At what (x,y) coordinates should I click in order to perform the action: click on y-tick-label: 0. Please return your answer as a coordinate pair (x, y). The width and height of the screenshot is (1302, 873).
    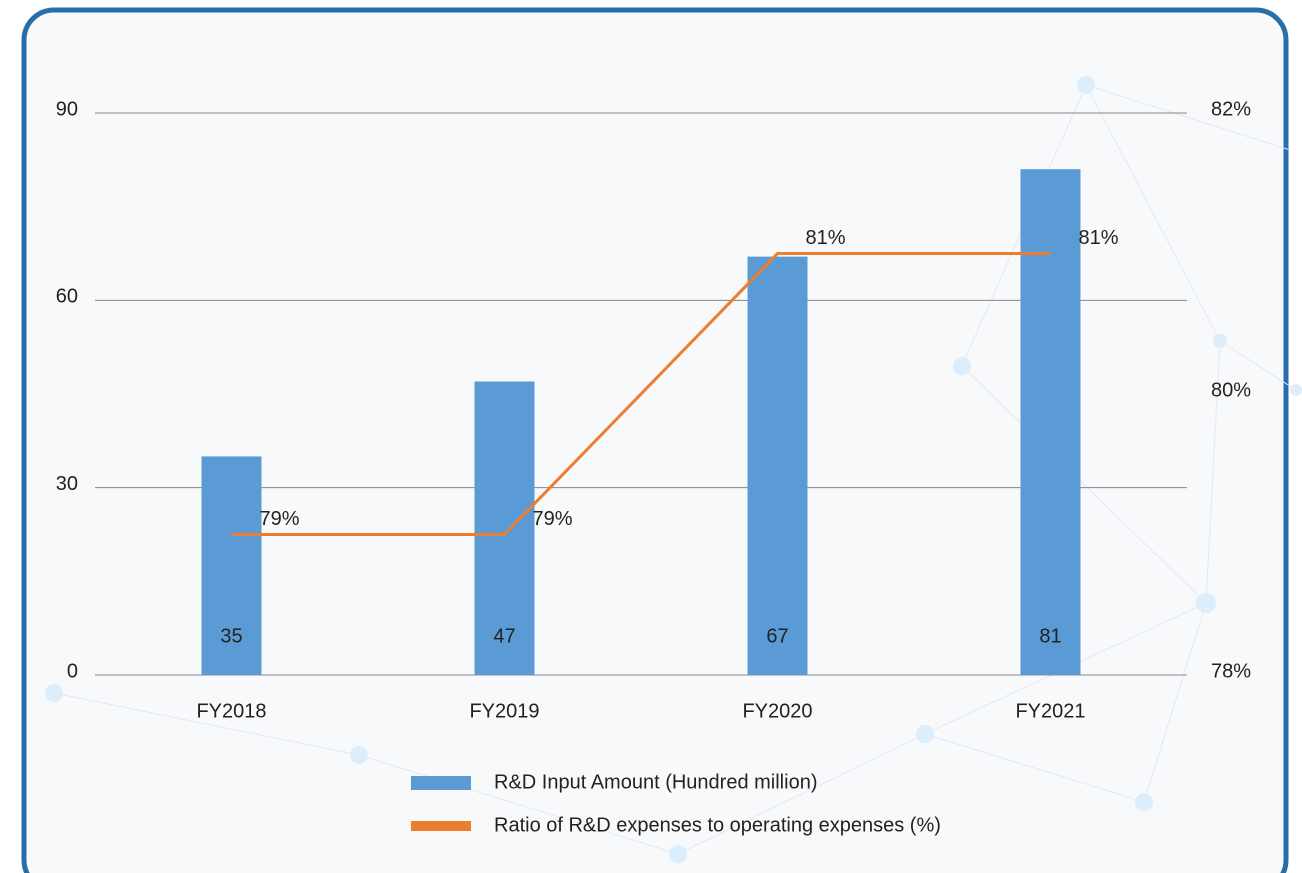
    Looking at the image, I should click on (72, 671).